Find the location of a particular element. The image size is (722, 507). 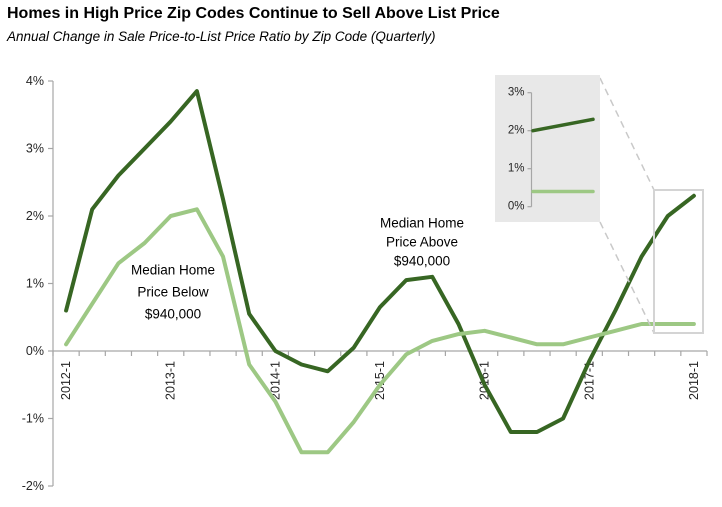

annotation-below: Median Home Price Below $940,000 is located at coordinates (173, 292).